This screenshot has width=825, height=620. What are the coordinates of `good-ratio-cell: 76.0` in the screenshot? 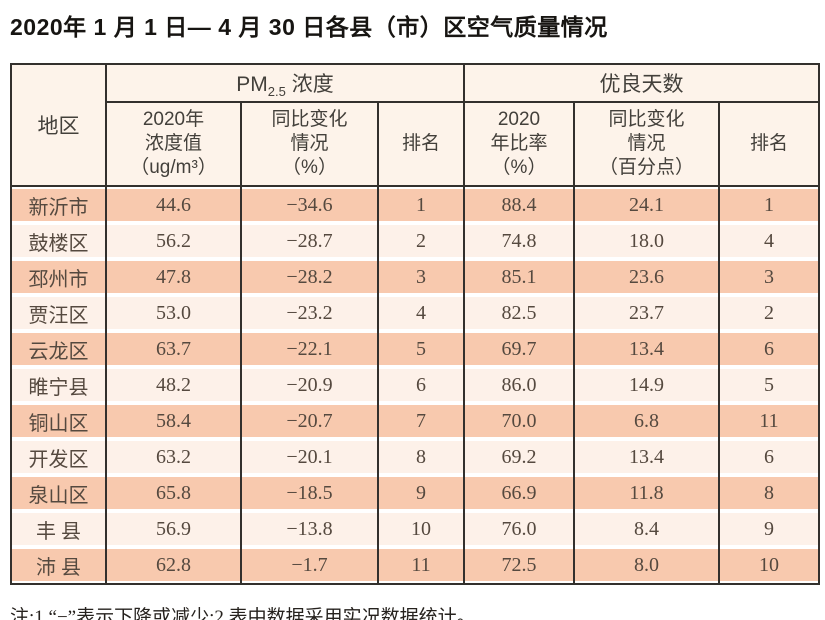 It's located at (519, 529).